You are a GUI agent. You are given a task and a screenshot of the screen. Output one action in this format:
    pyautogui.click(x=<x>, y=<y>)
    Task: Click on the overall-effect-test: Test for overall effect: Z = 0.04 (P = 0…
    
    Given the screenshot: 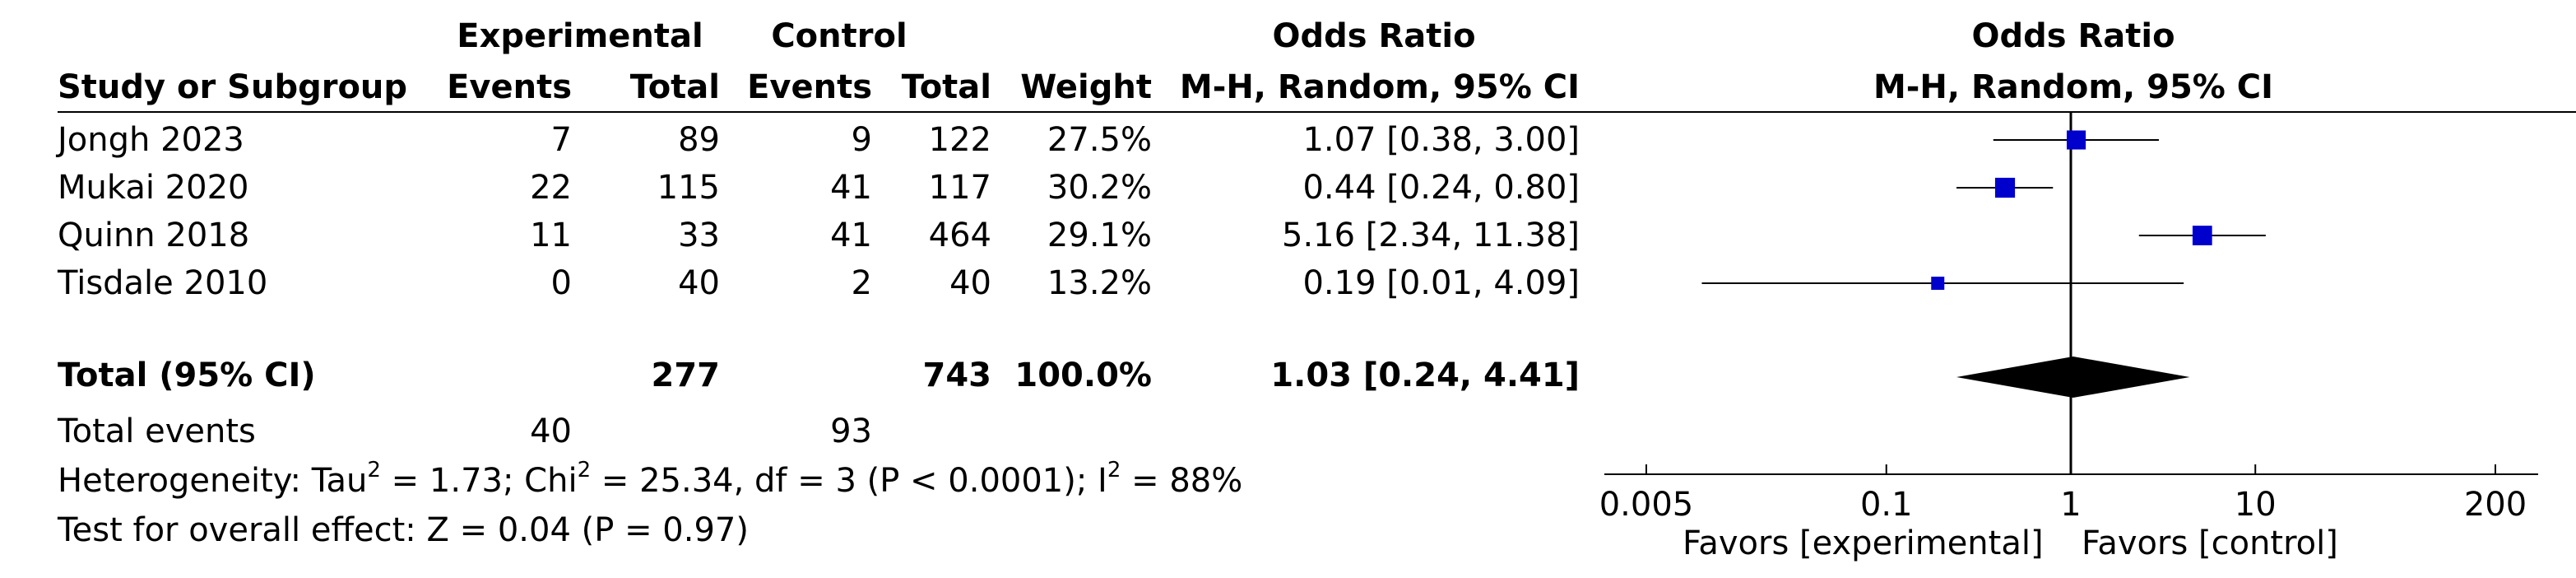 What is the action you would take?
    pyautogui.click(x=403, y=530)
    